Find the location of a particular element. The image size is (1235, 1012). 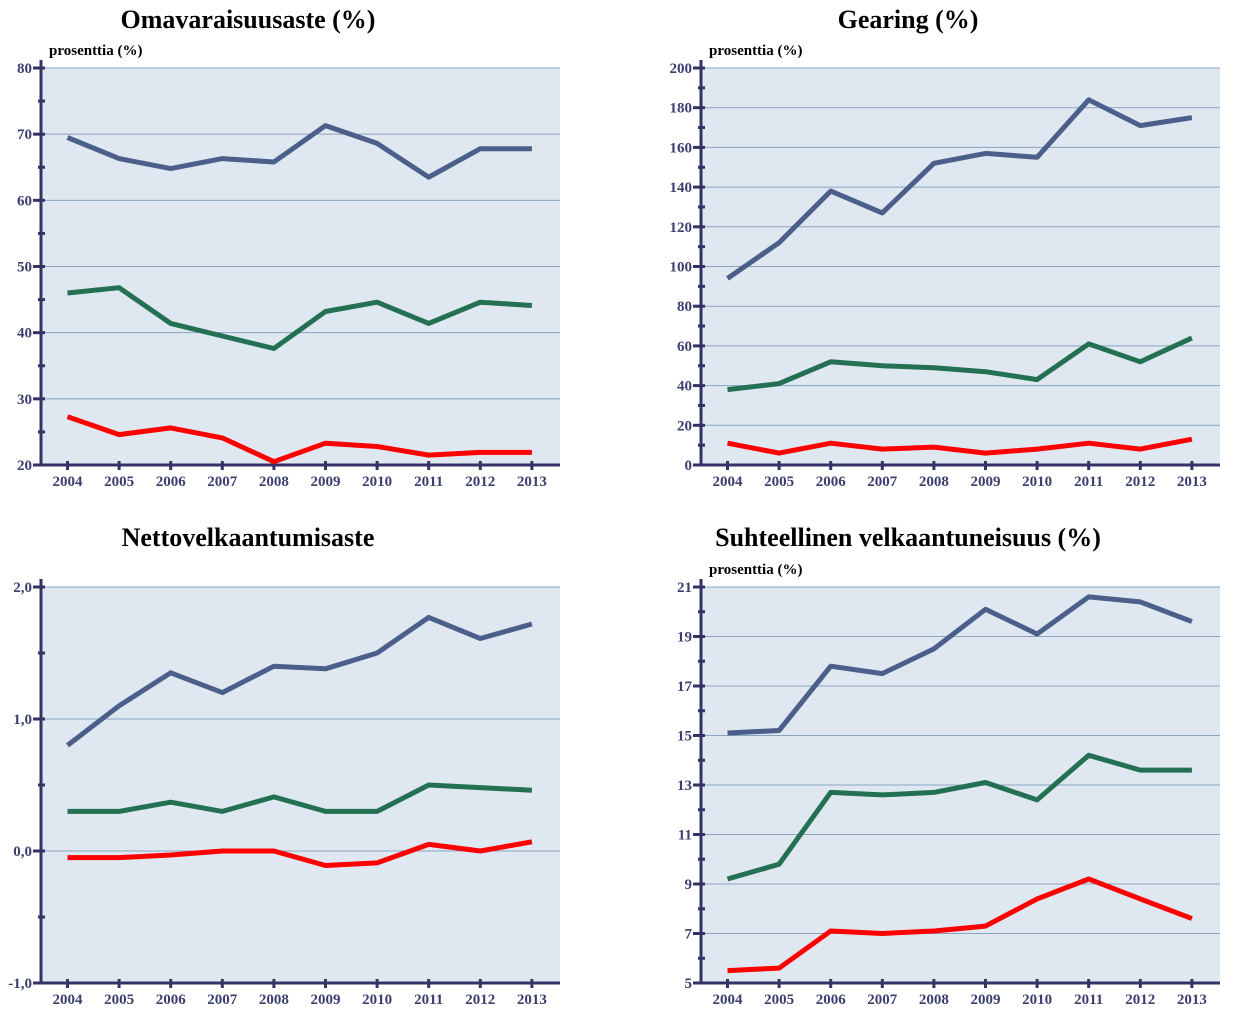

y-tick-label: 0 is located at coordinates (689, 466).